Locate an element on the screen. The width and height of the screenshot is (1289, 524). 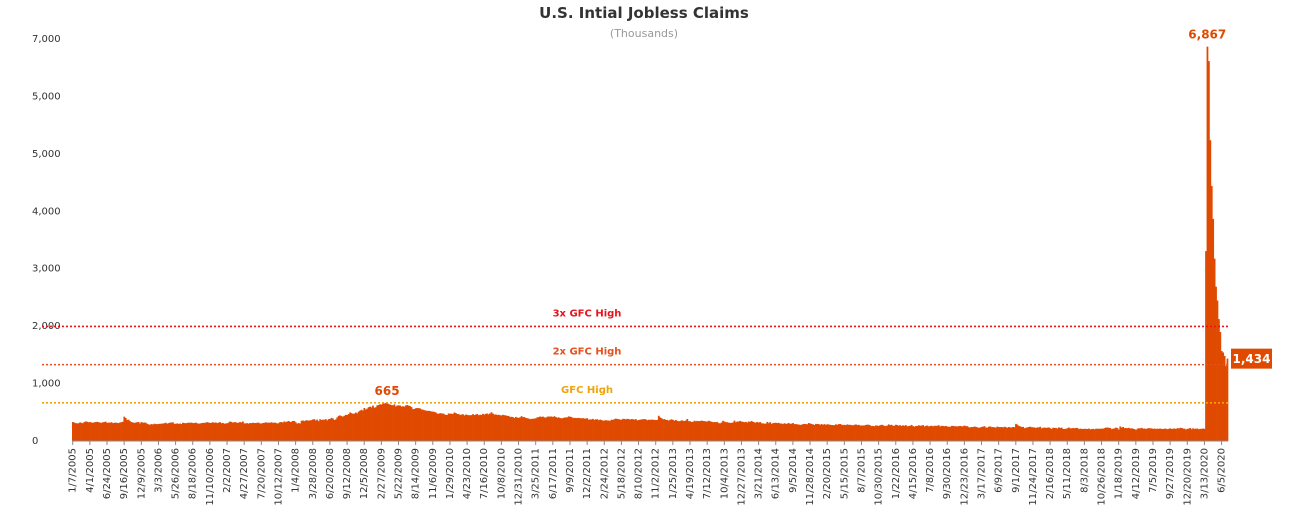
annotation-box is located at coordinates (1251, 358).